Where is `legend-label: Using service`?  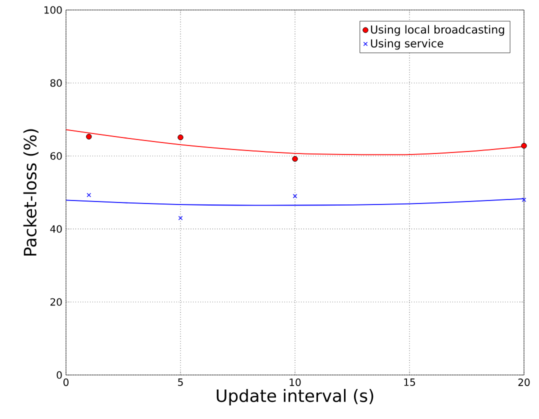 legend-label: Using service is located at coordinates (407, 44).